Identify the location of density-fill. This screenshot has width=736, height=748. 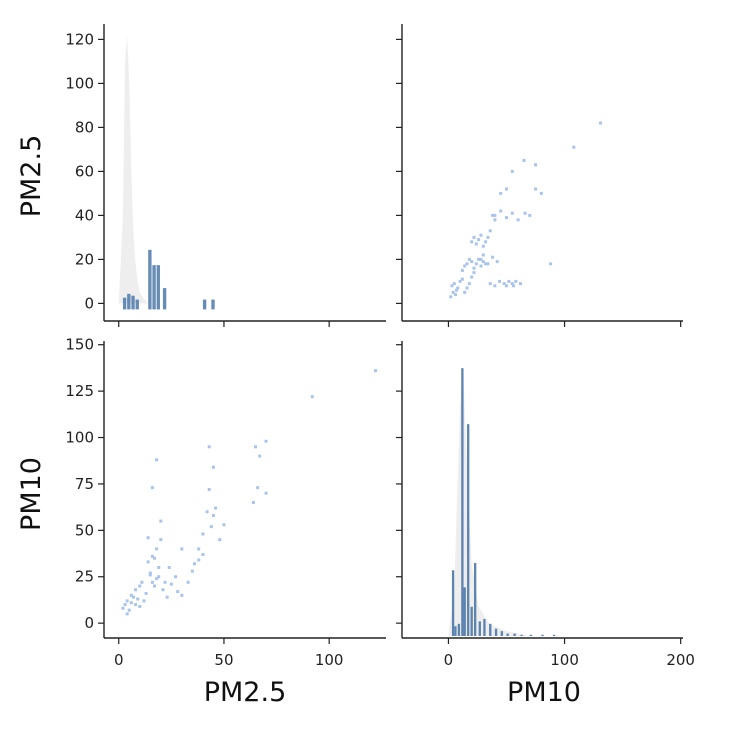
(133, 169).